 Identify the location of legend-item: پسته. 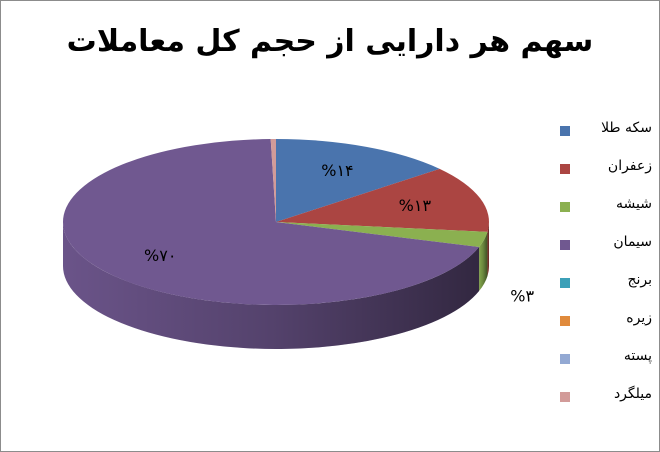
(606, 367).